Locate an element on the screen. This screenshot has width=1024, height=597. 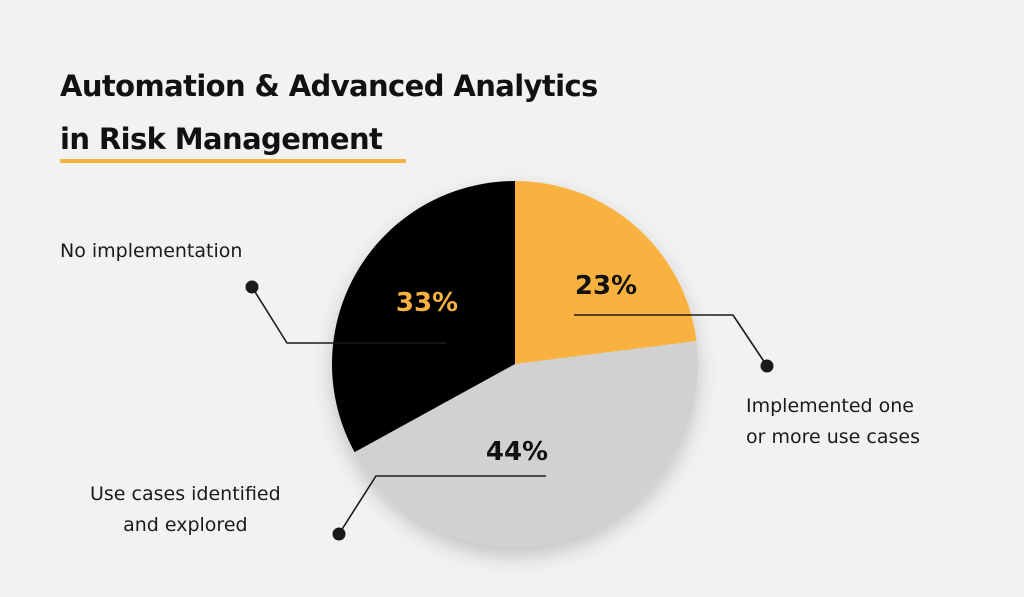
pie-slice-identified is located at coordinates (526, 444).